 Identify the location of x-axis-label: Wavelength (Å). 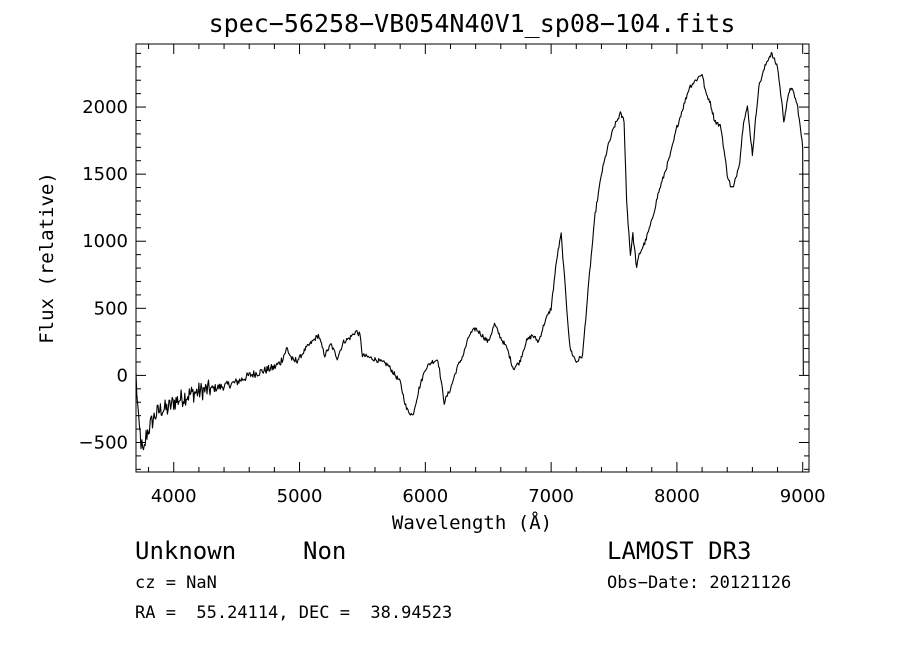
(472, 522).